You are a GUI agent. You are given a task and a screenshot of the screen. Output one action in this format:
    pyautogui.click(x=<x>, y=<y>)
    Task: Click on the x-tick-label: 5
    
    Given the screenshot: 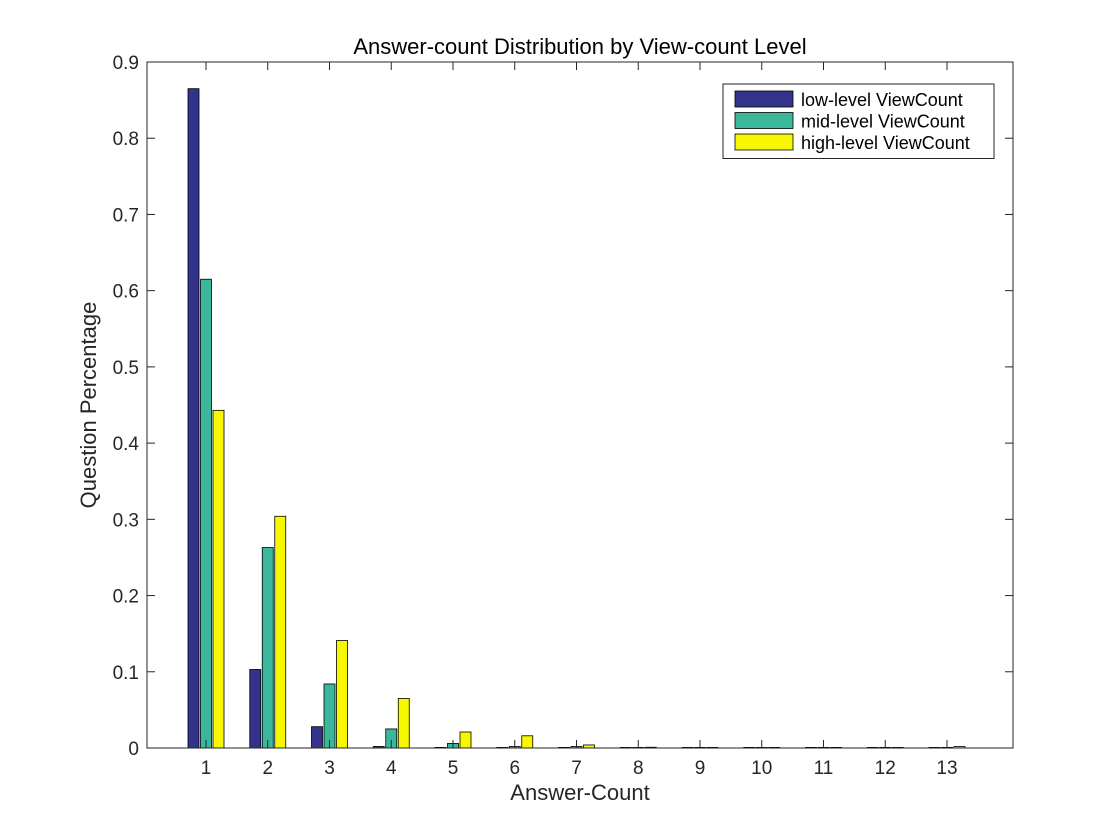 What is the action you would take?
    pyautogui.click(x=453, y=768)
    